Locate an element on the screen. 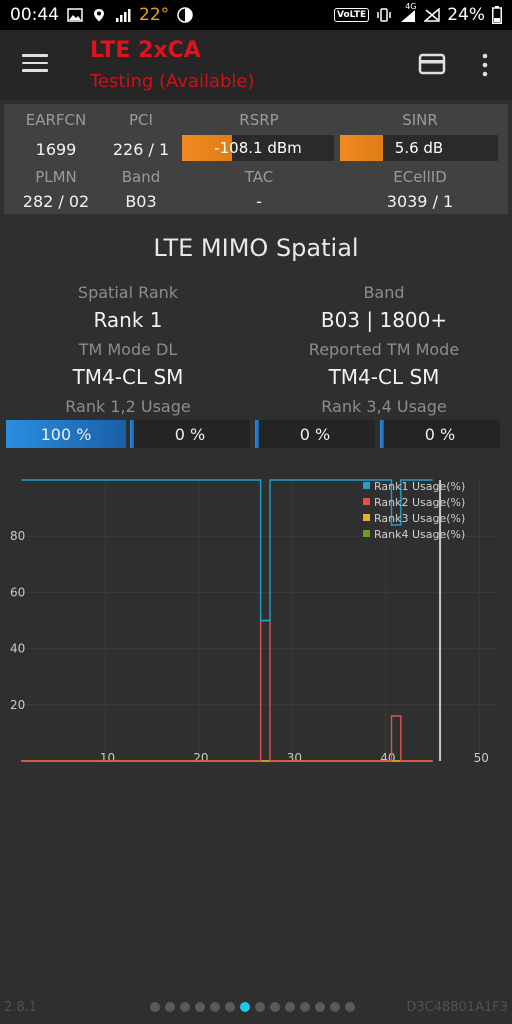 This screenshot has height=1024, width=512. battery-icon is located at coordinates (497, 15).